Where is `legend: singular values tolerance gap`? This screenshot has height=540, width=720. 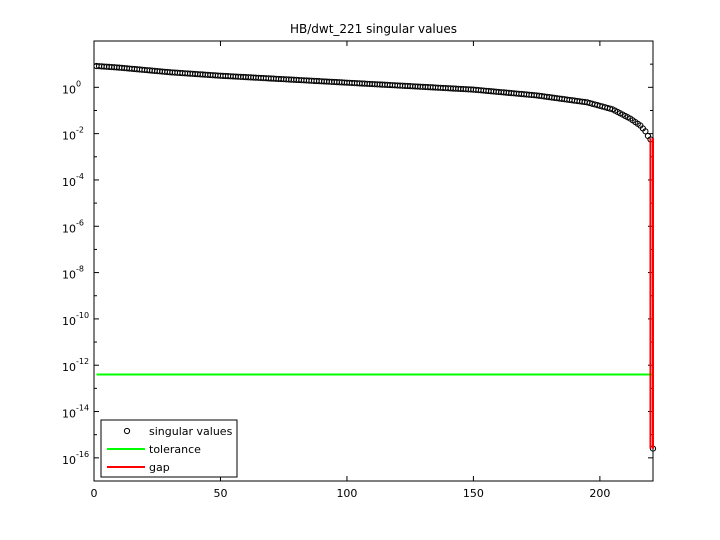 legend: singular values tolerance gap is located at coordinates (169, 448).